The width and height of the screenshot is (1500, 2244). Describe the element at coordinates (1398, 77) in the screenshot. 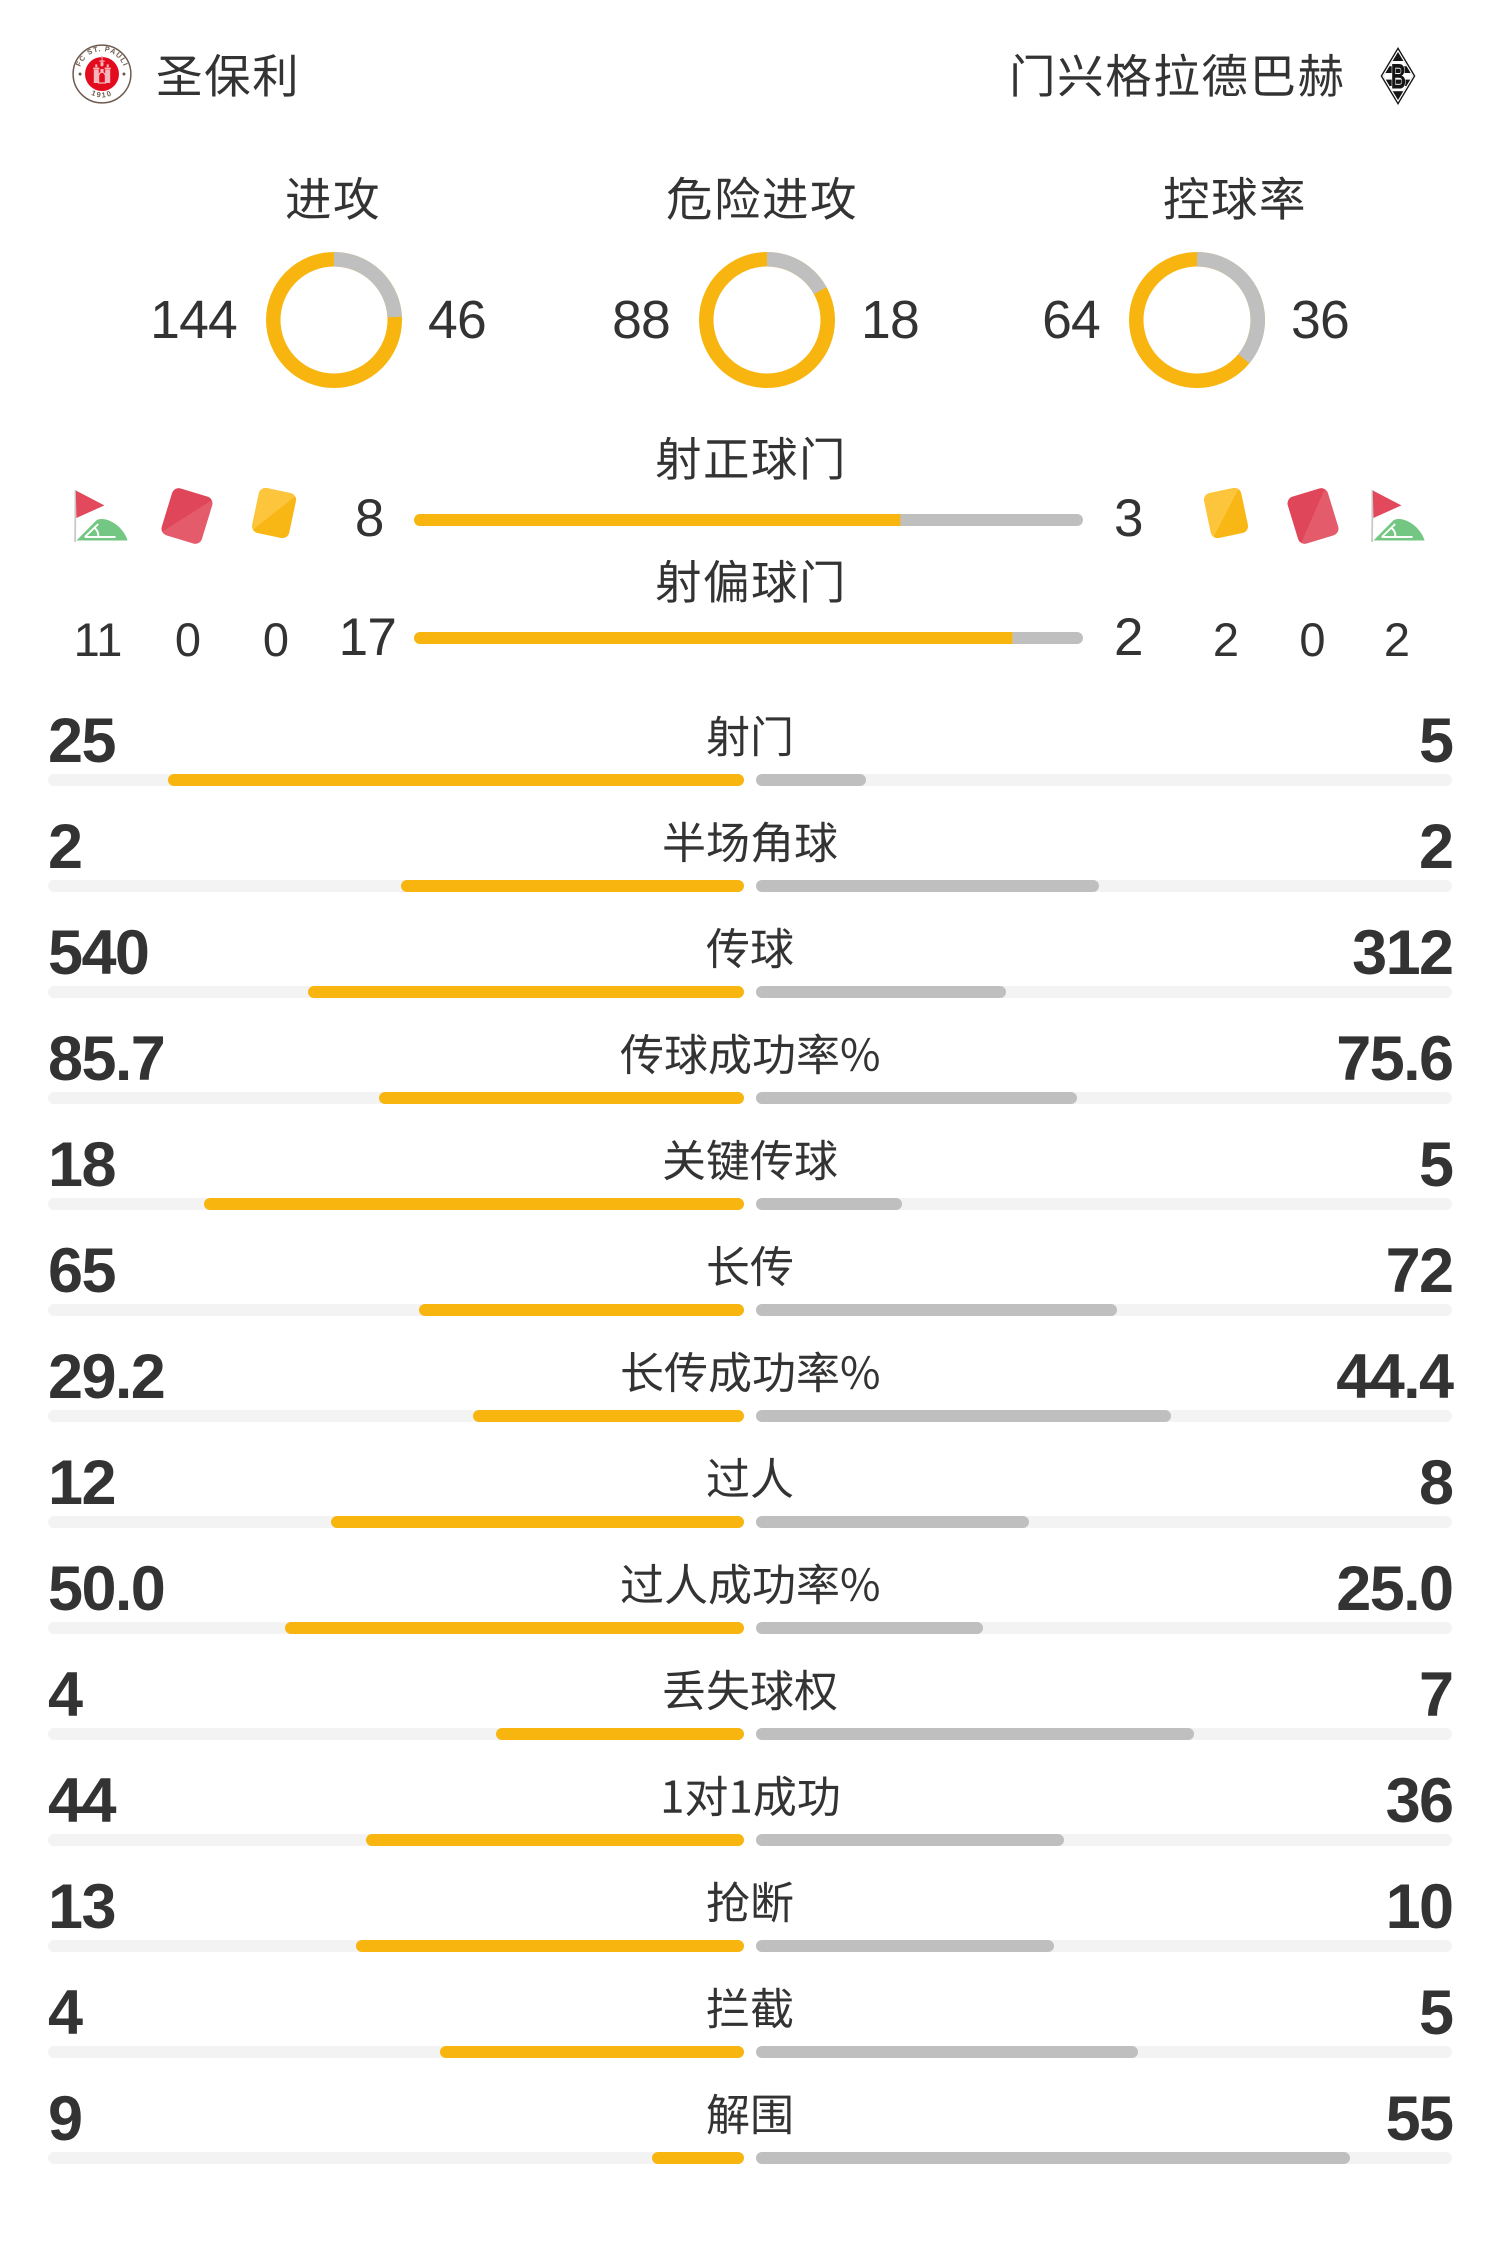

I see `svg-text: B` at that location.